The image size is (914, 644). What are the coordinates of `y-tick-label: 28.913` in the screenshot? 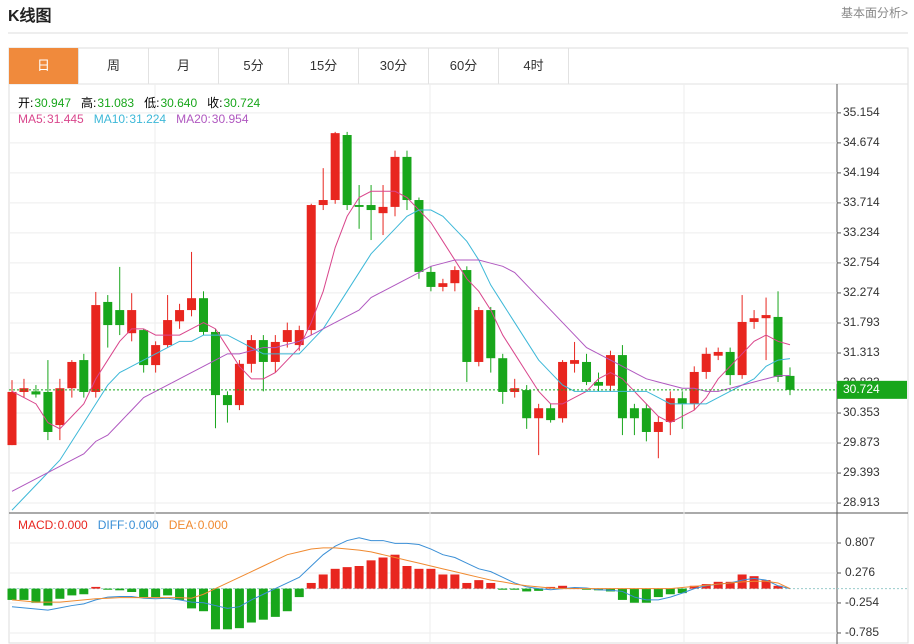 It's located at (861, 502).